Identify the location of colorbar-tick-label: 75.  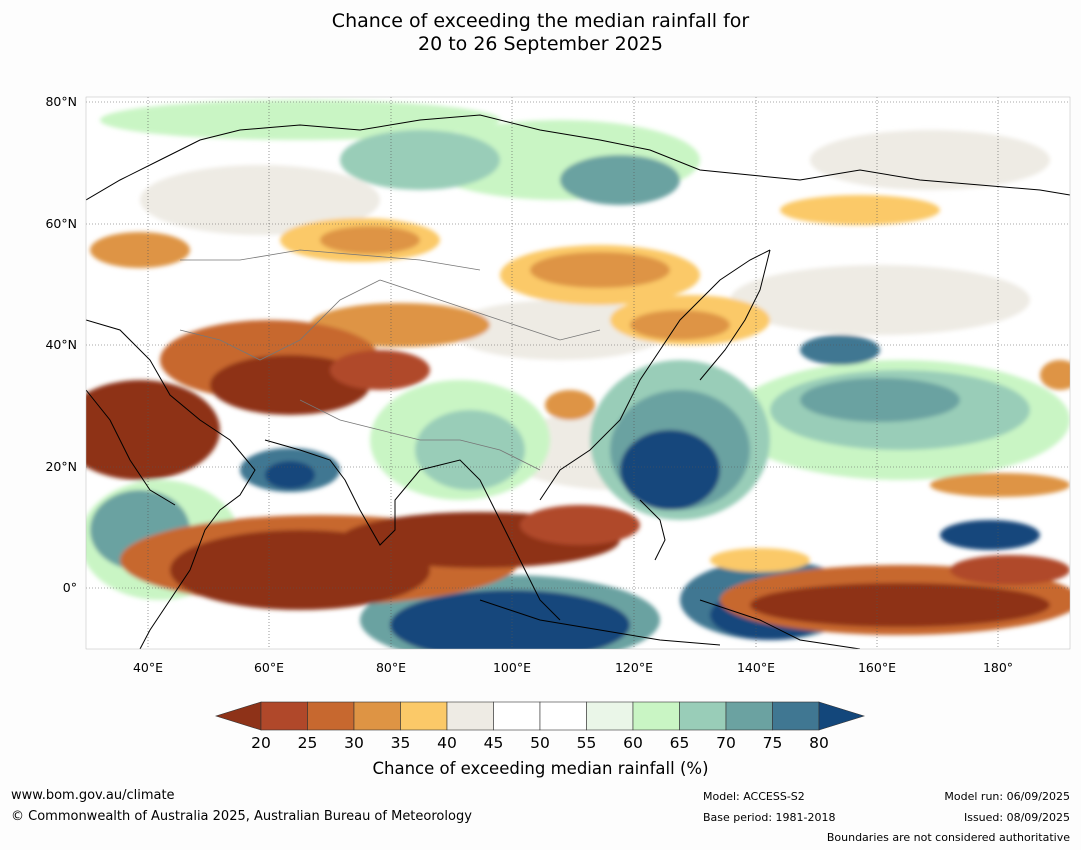
(773, 743).